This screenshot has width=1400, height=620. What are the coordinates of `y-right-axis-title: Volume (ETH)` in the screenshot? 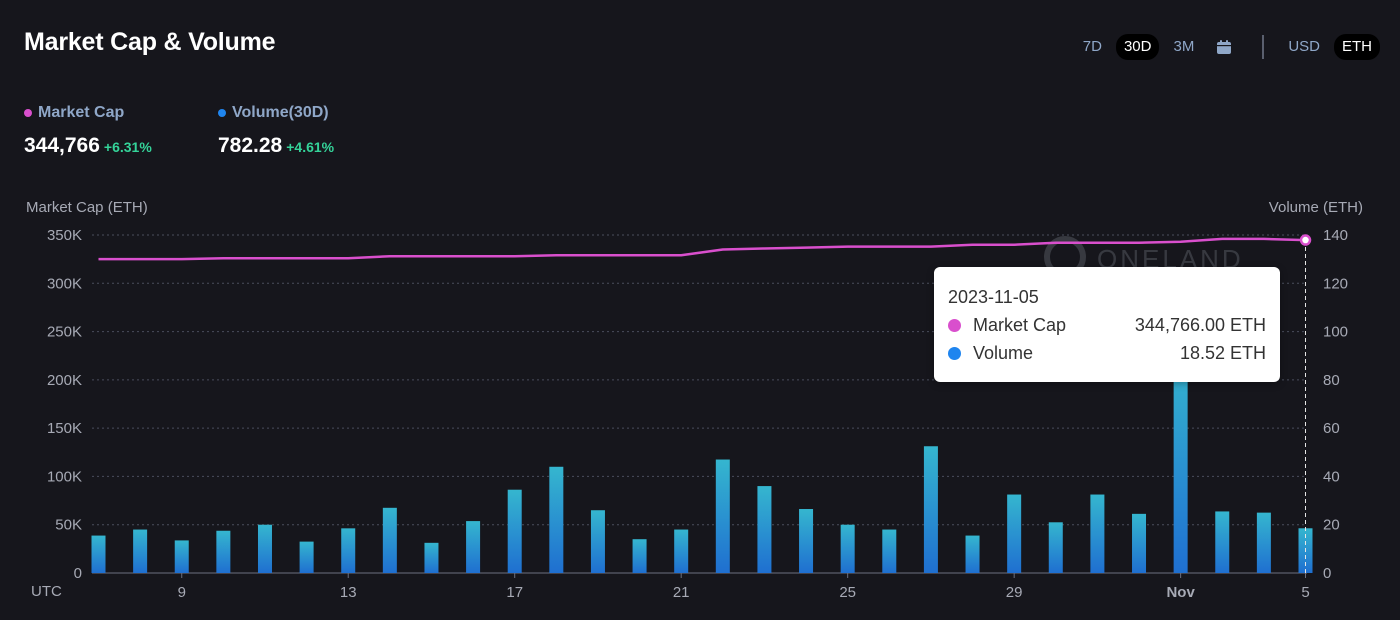 It's located at (1316, 207).